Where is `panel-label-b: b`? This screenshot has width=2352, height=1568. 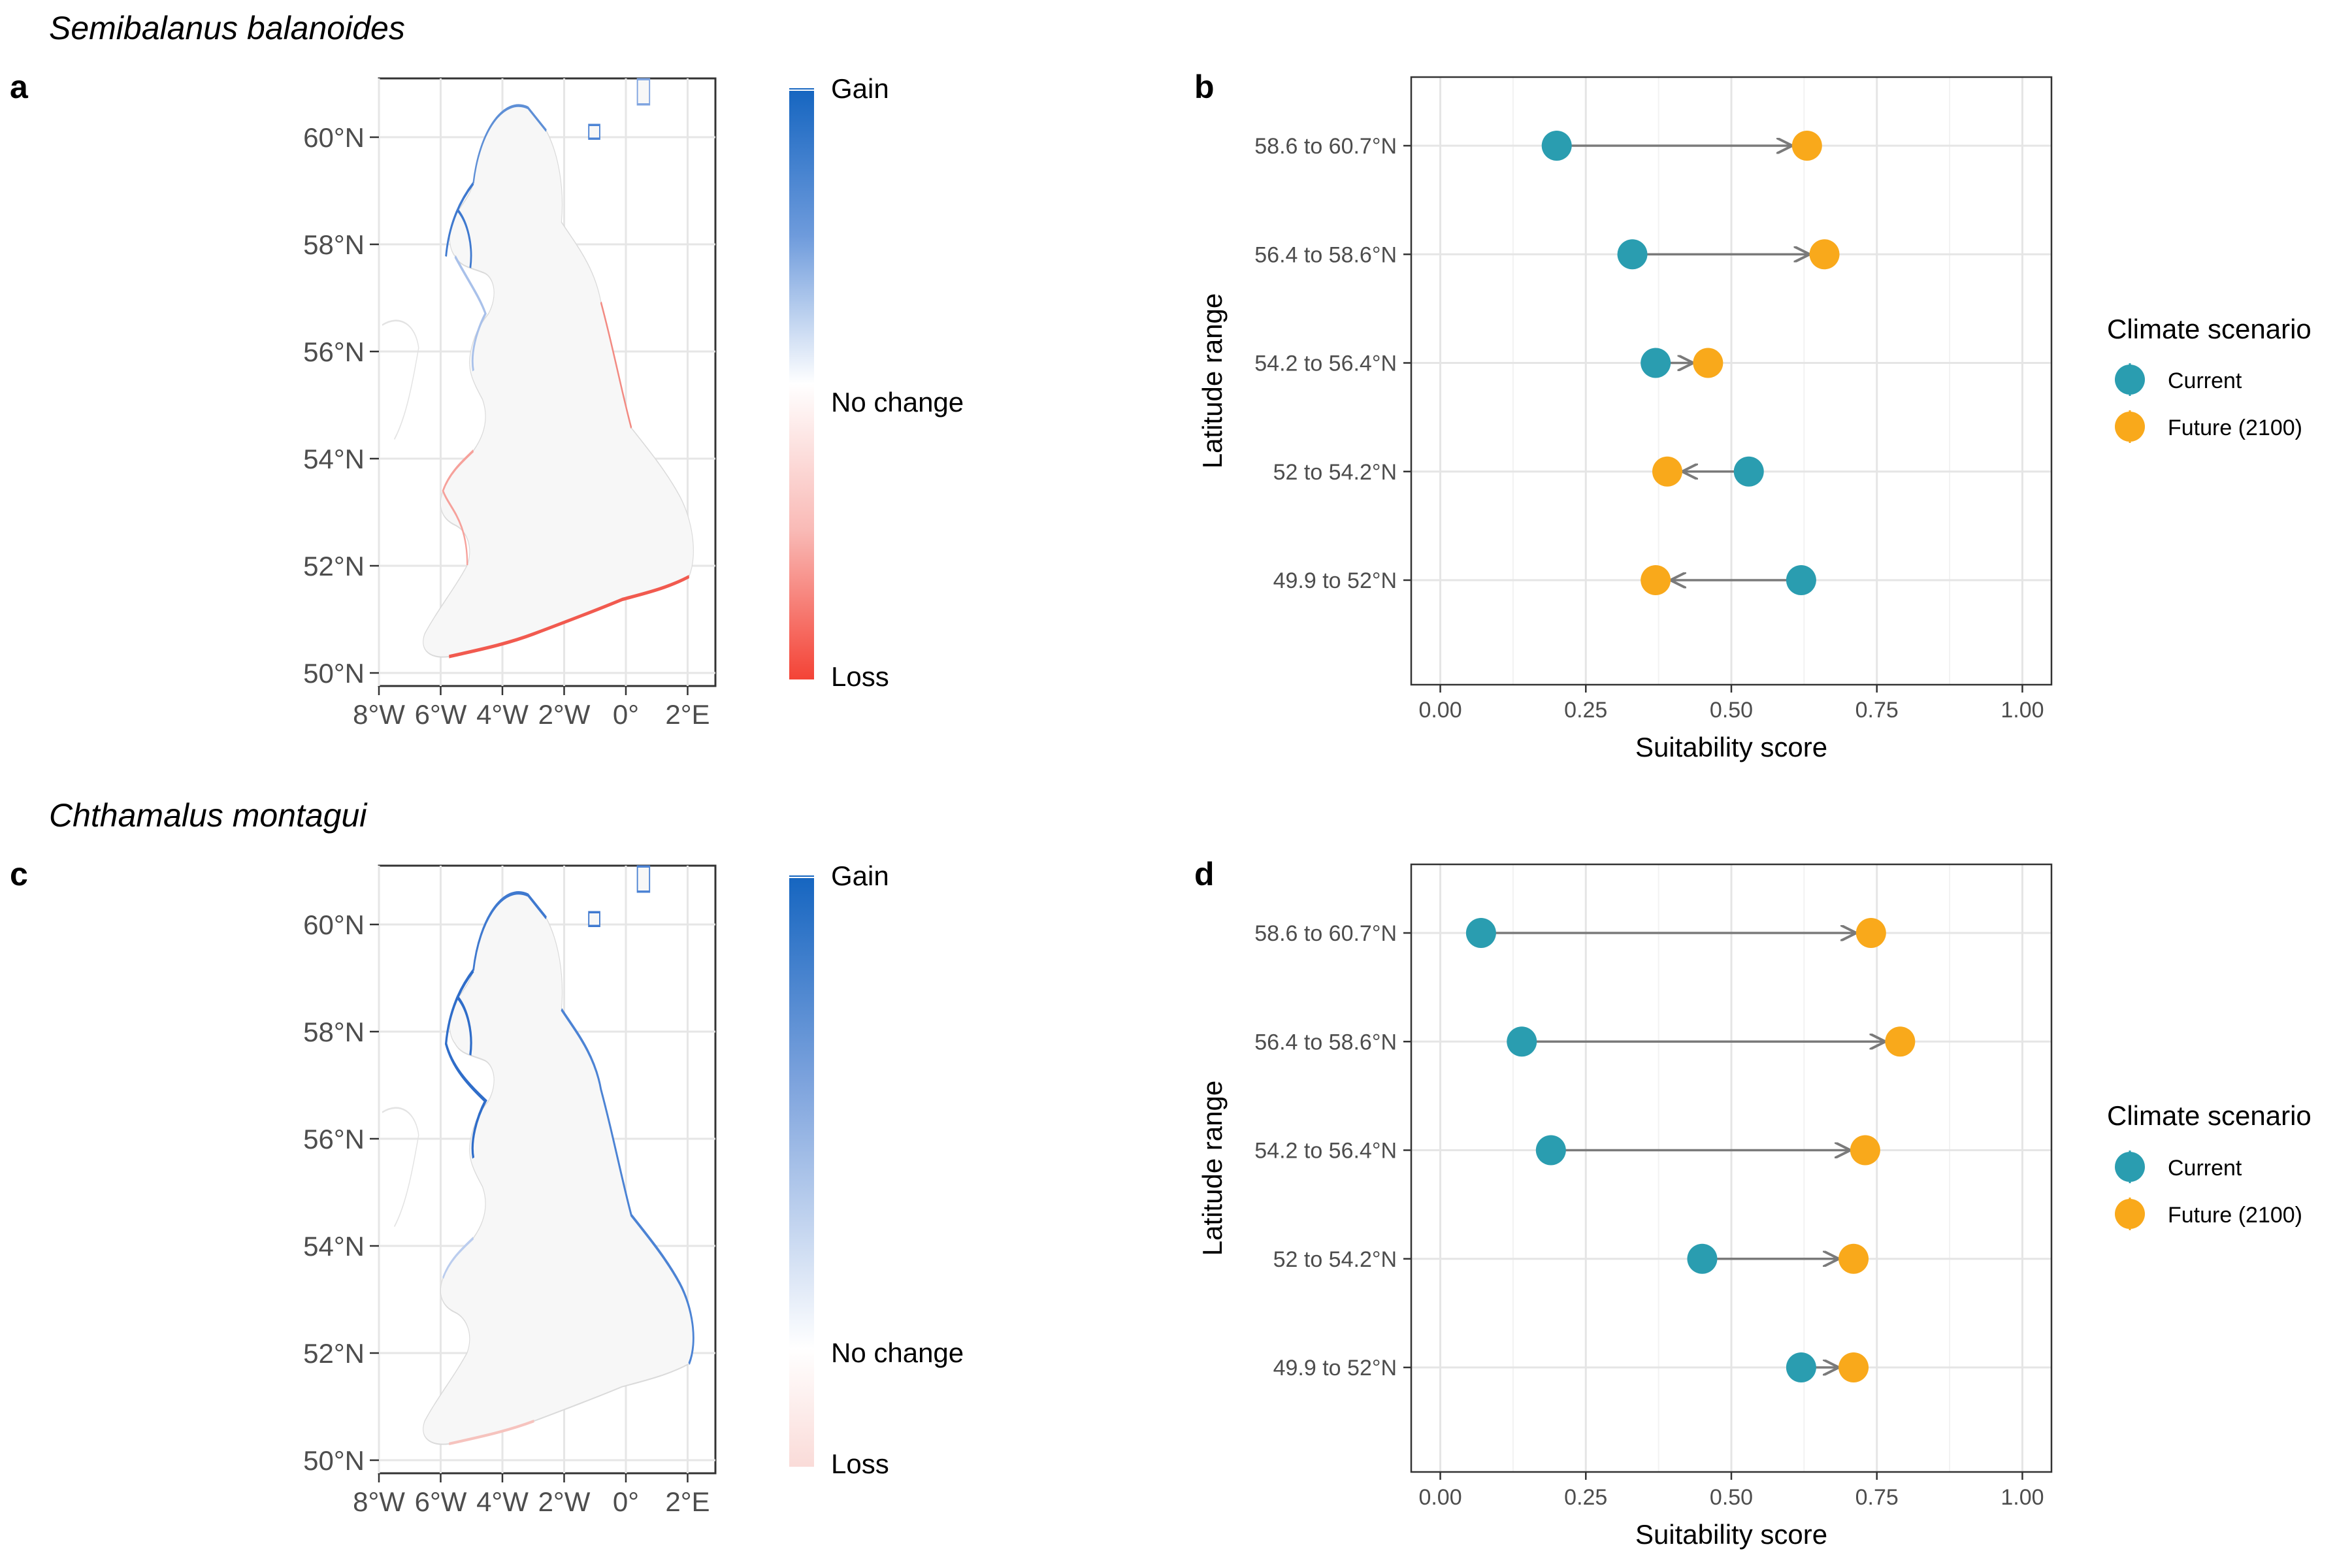 panel-label-b: b is located at coordinates (1204, 87).